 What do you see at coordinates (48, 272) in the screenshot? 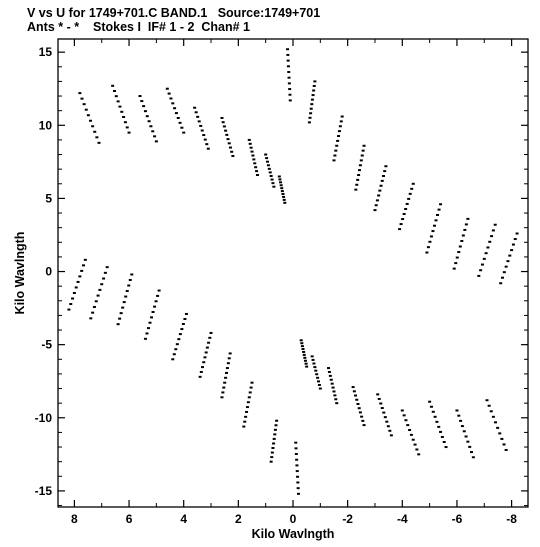
I see `y-tick-label: 0` at bounding box center [48, 272].